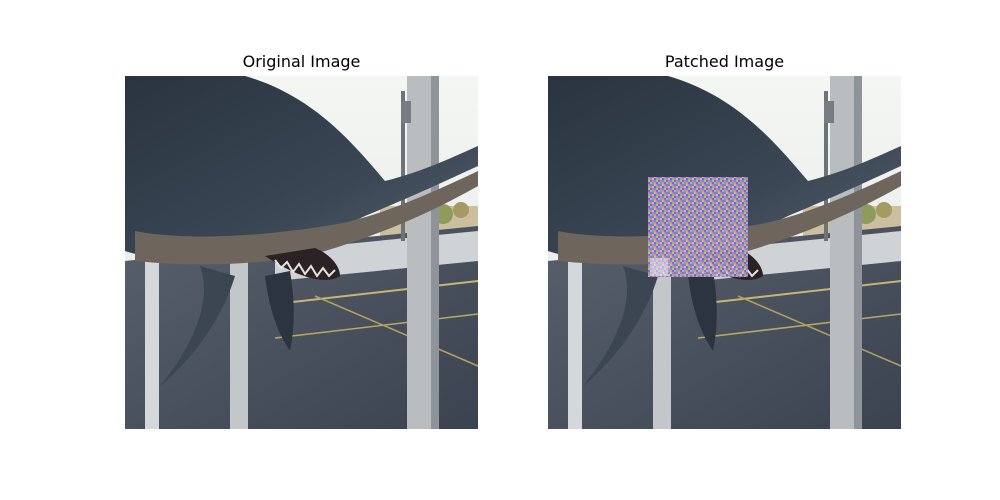 This screenshot has width=1000, height=500. I want to click on panel-title-original: Original Image, so click(301, 61).